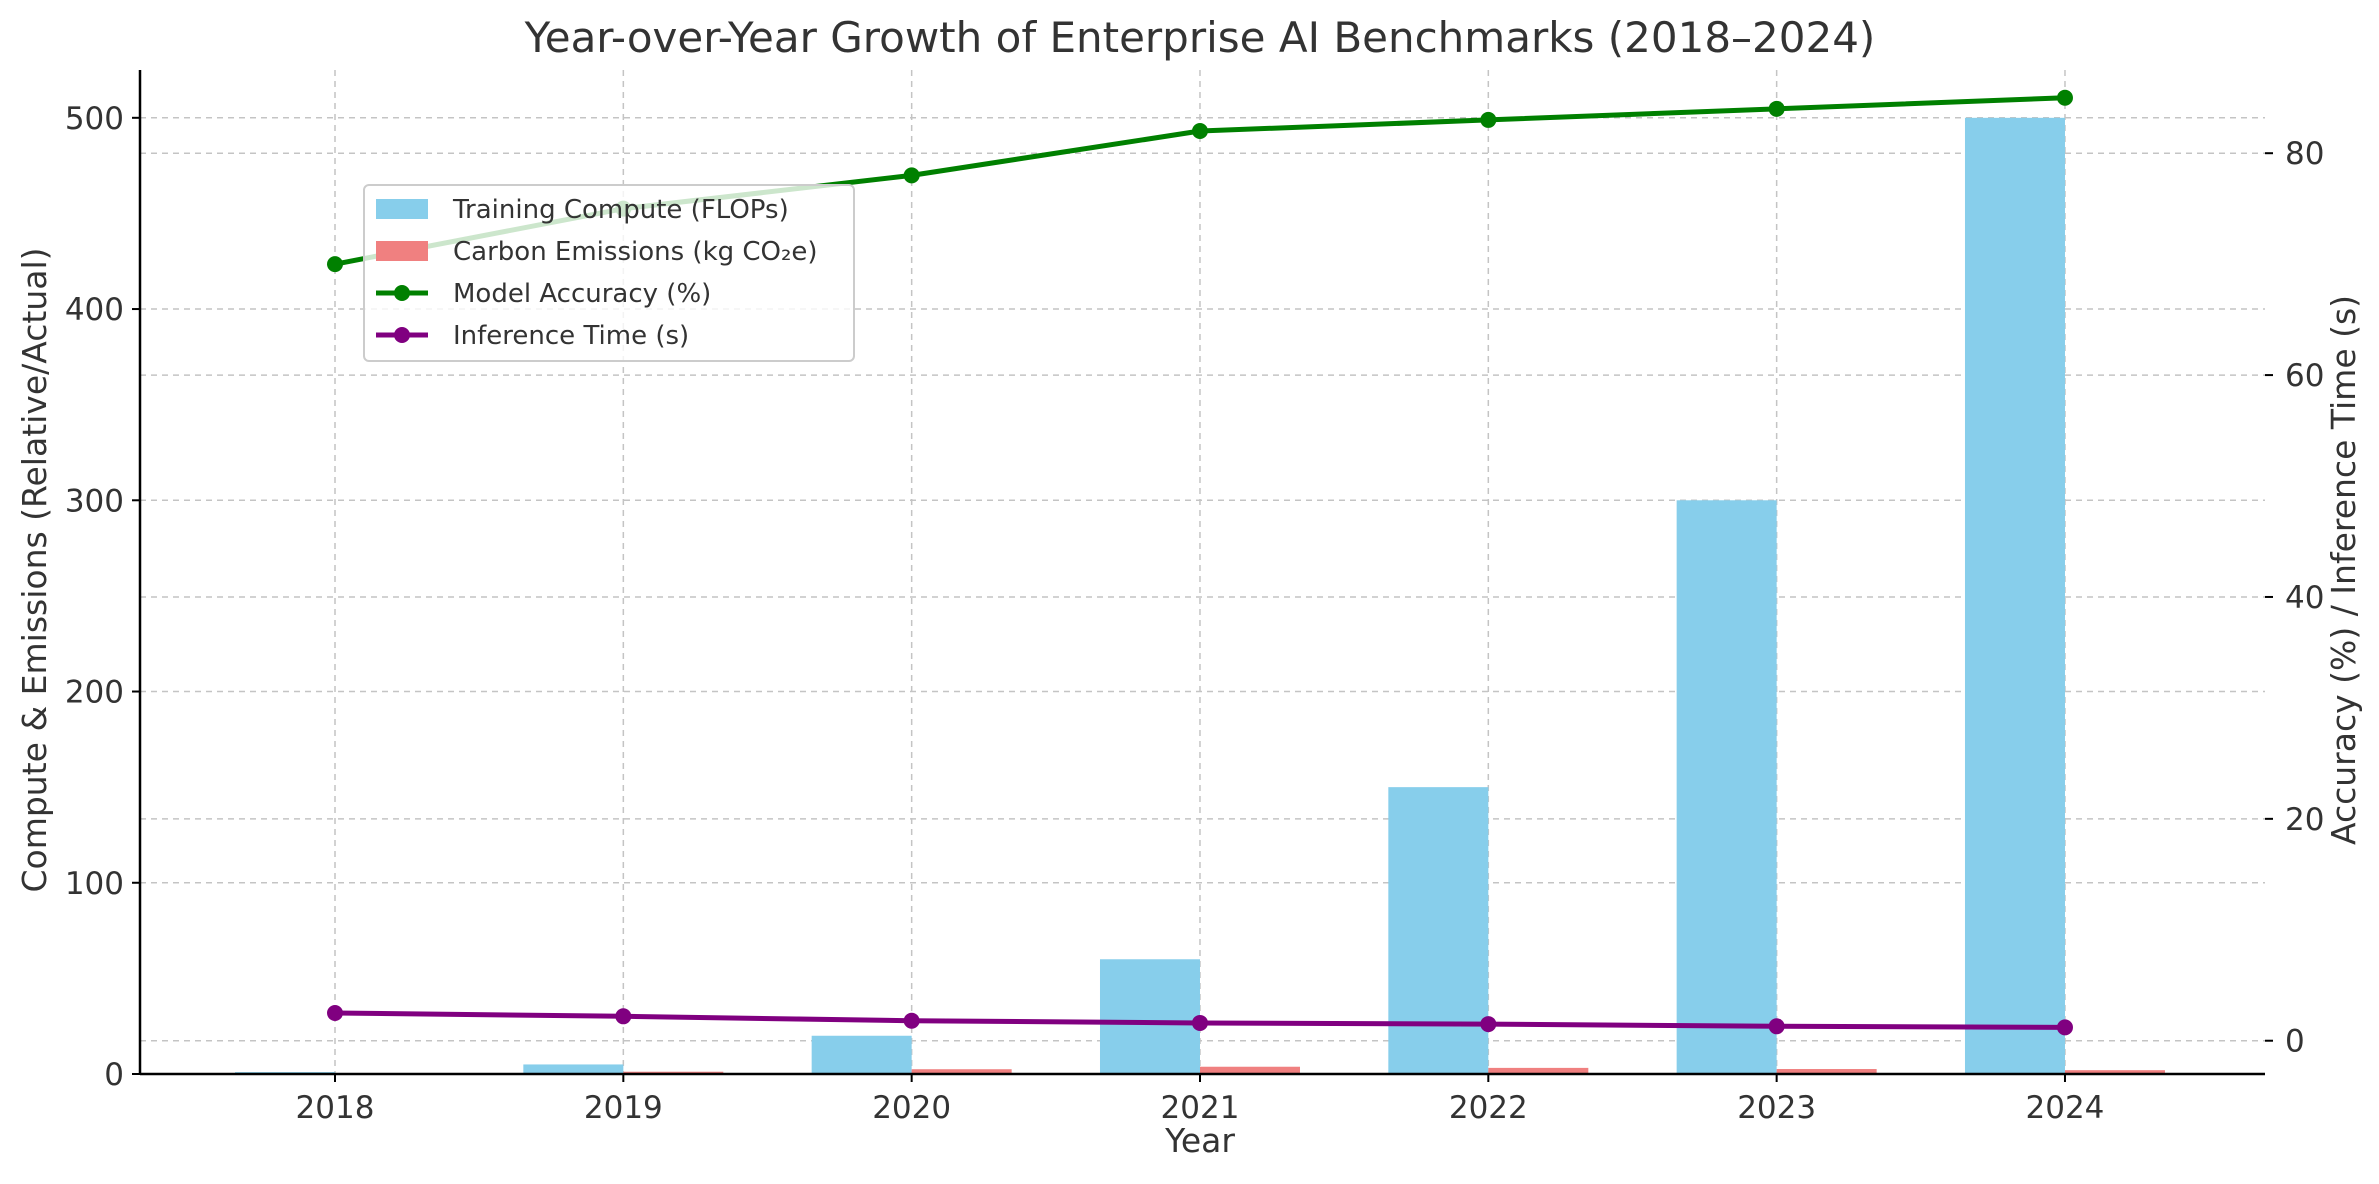 Image resolution: width=2379 pixels, height=1184 pixels. I want to click on y2-tick-label: 80, so click(2304, 154).